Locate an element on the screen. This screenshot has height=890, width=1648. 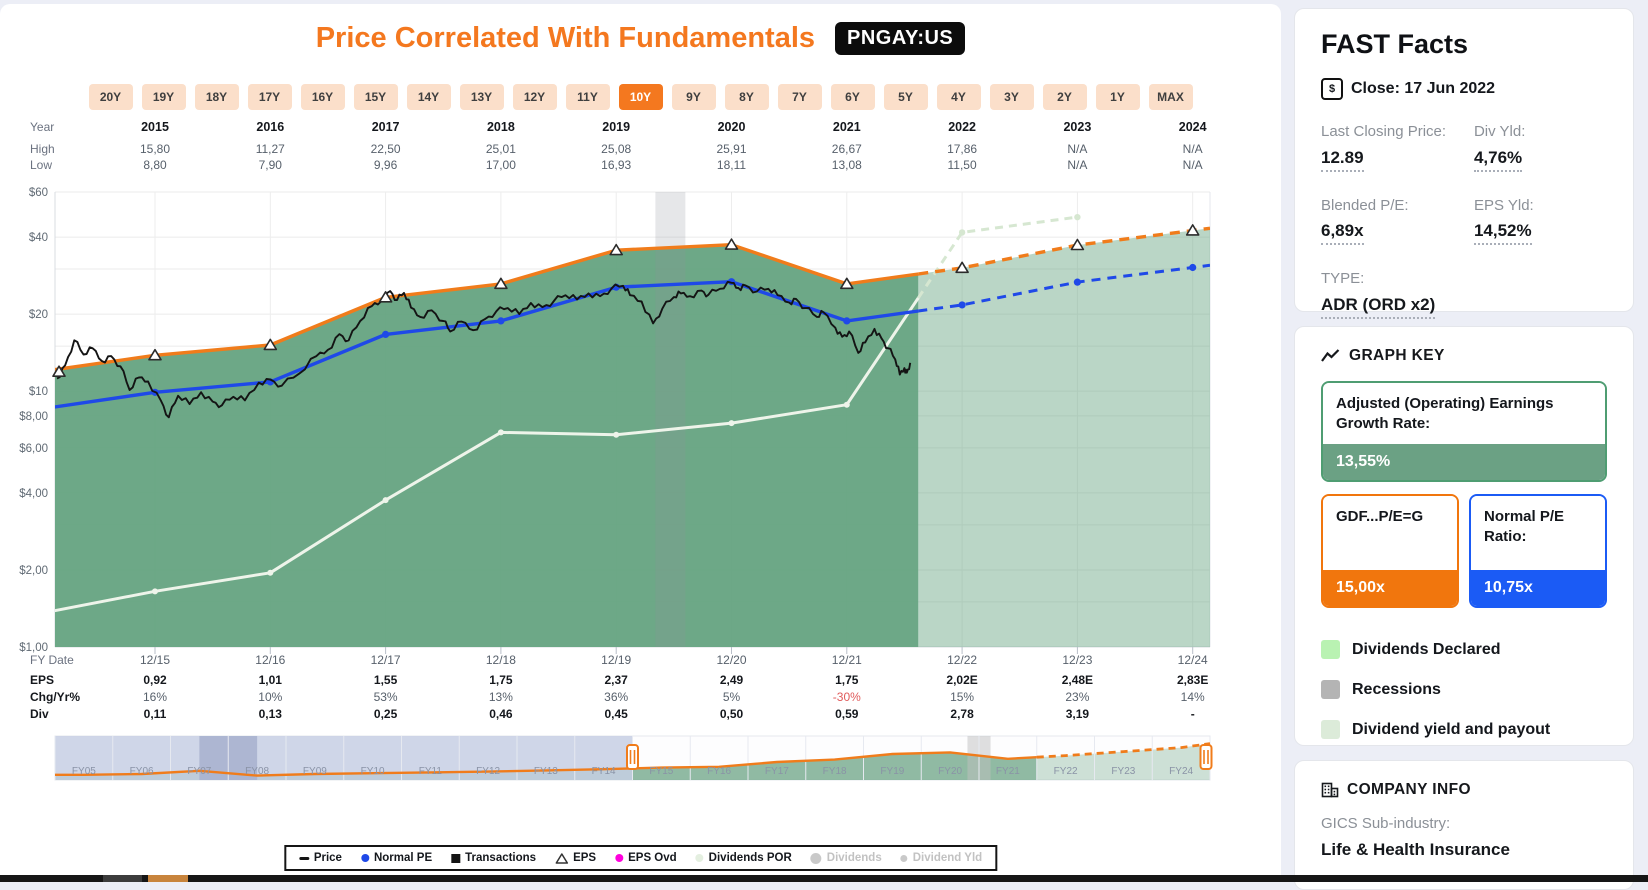
last-close-label: Last Closing Price: is located at coordinates (1384, 131).